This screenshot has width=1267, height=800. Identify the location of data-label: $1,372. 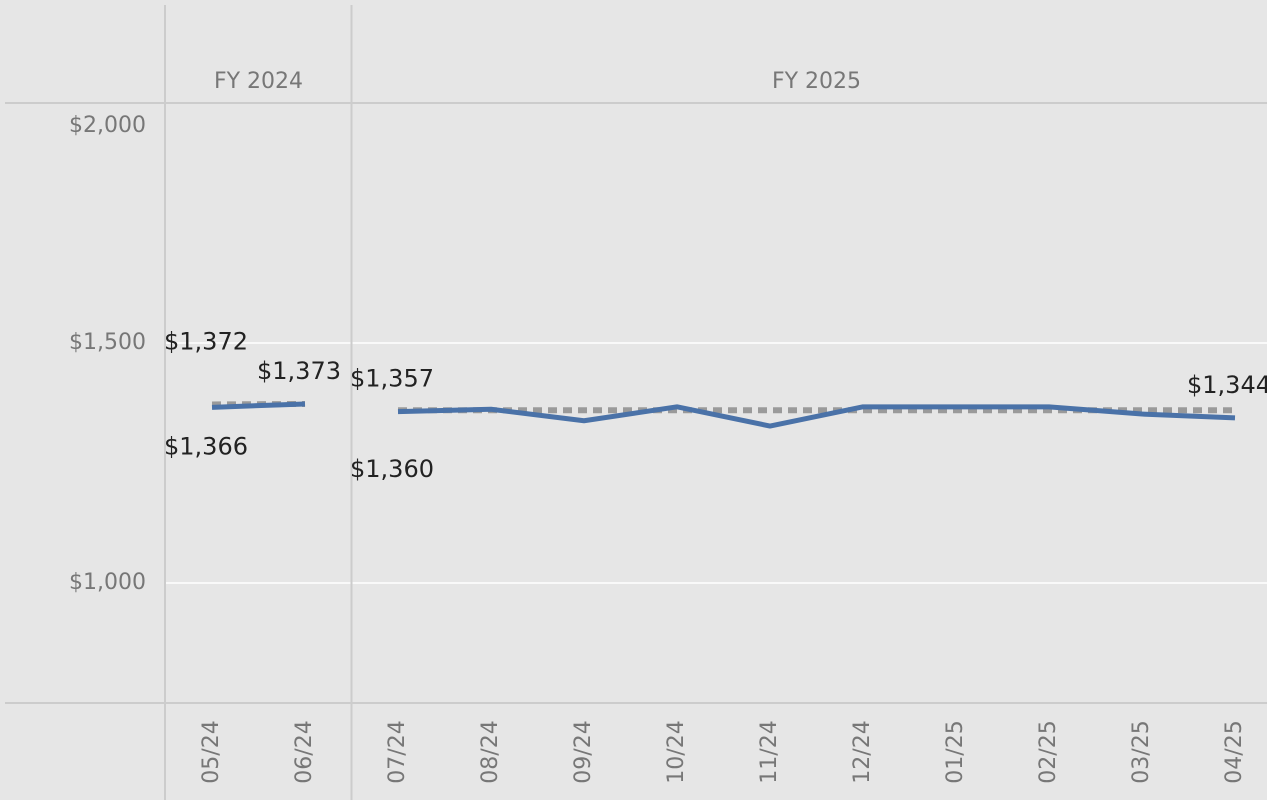
(206, 341).